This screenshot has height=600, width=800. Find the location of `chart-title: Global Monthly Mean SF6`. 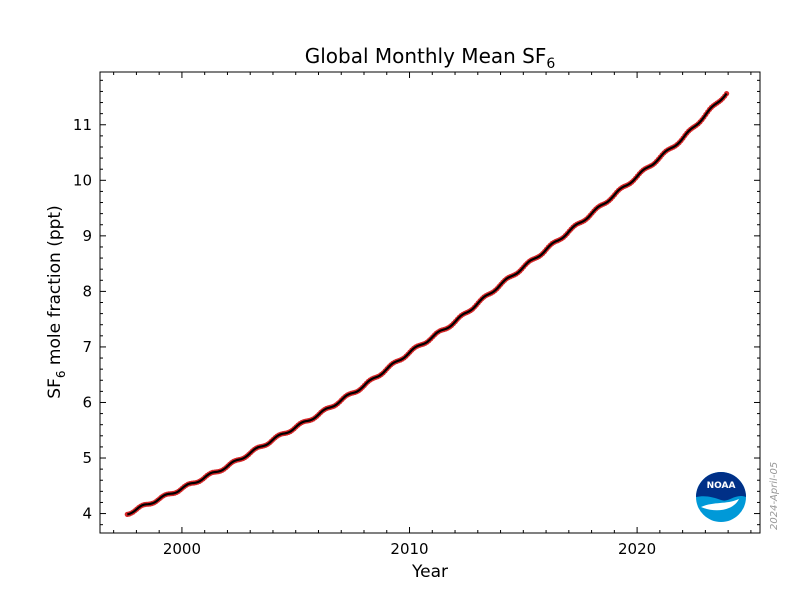

chart-title: Global Monthly Mean SF6 is located at coordinates (430, 58).